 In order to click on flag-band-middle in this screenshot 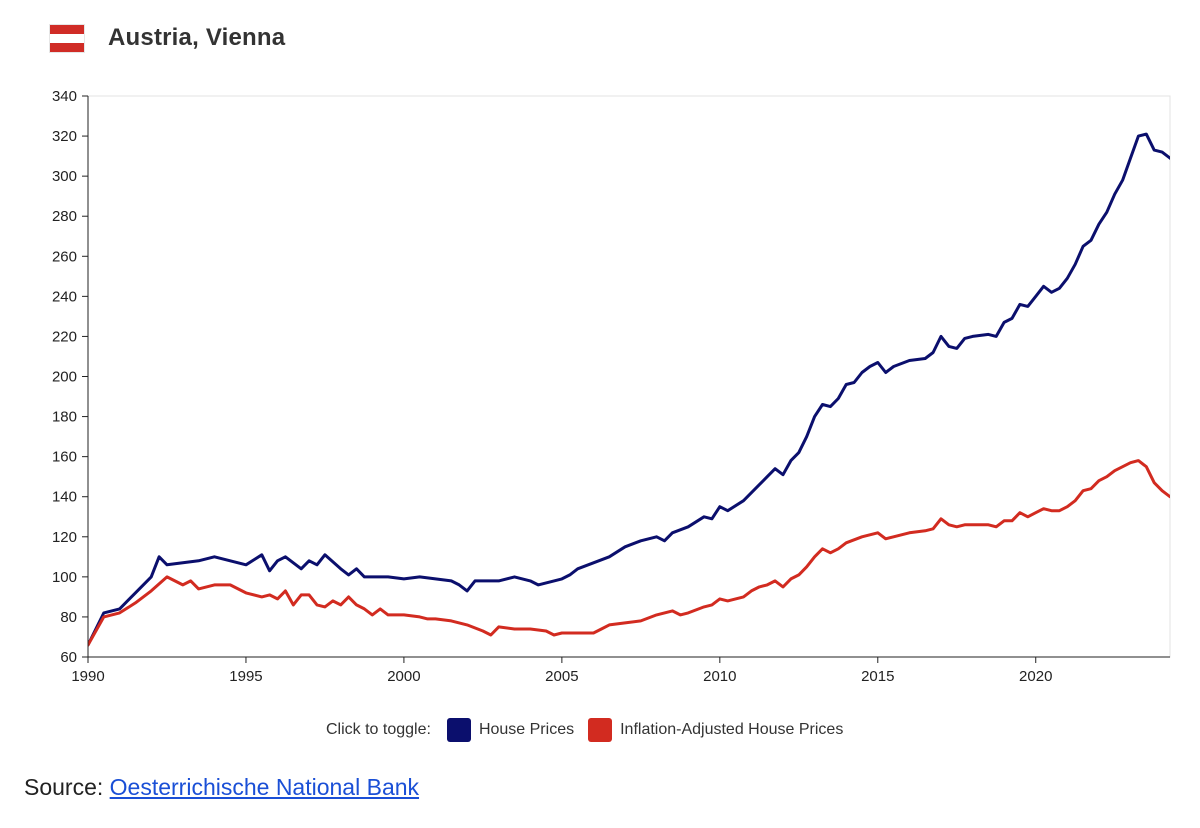, I will do `click(67, 38)`.